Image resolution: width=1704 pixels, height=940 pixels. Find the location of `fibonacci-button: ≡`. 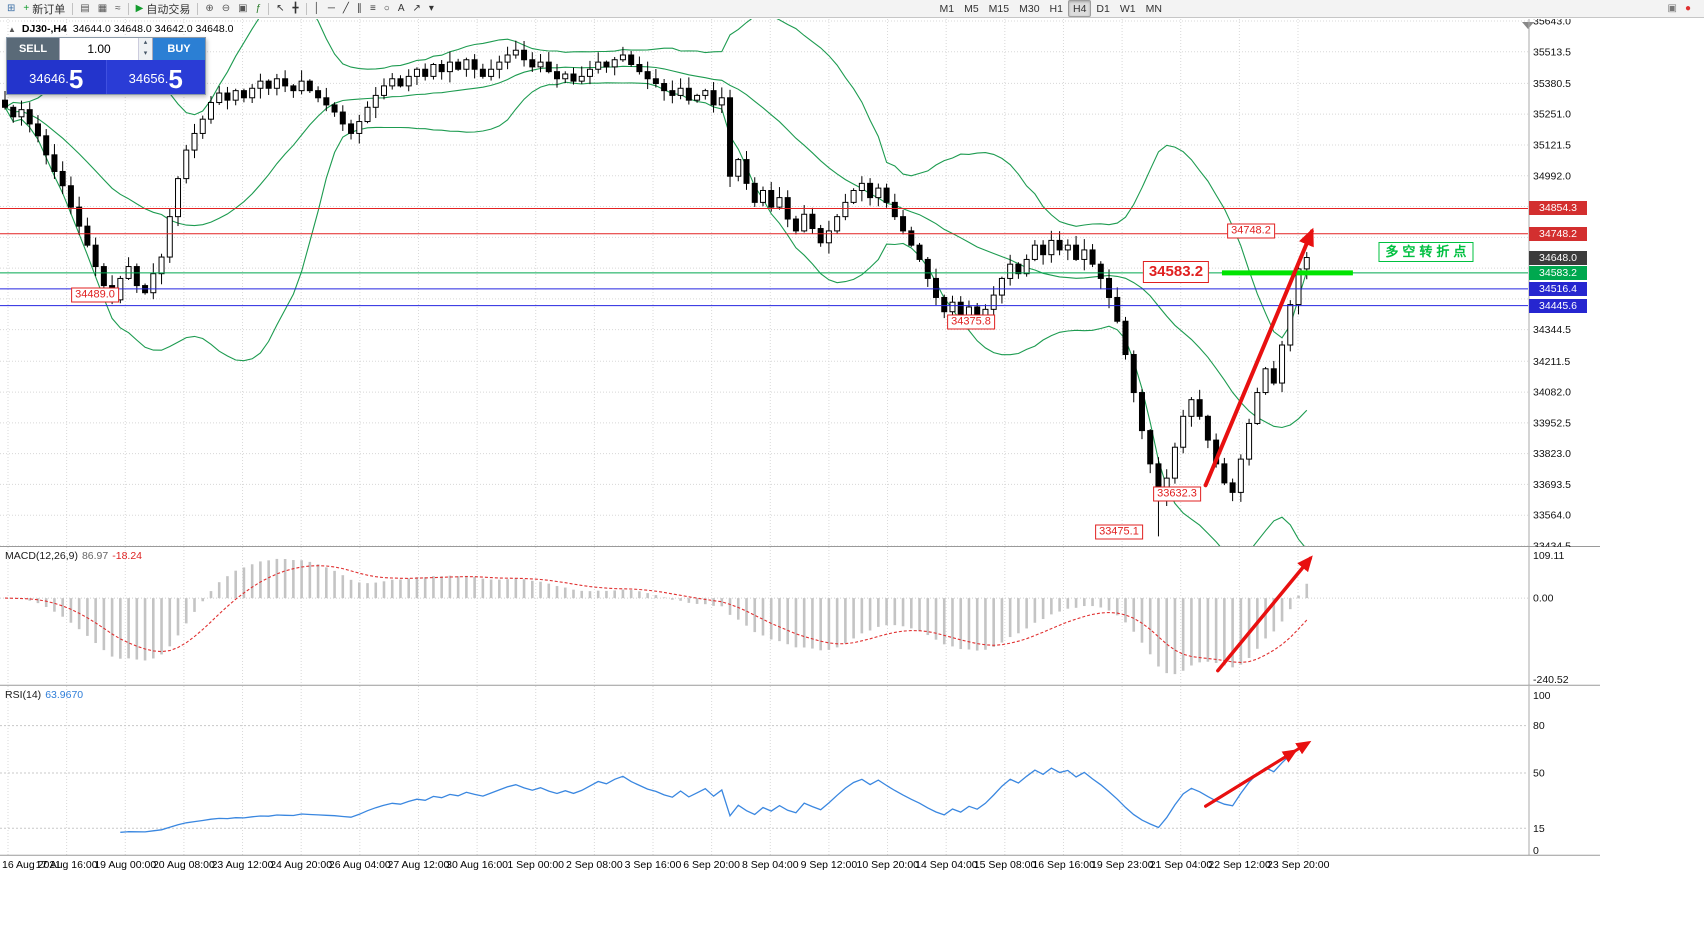

fibonacci-button: ≡ is located at coordinates (373, 8).